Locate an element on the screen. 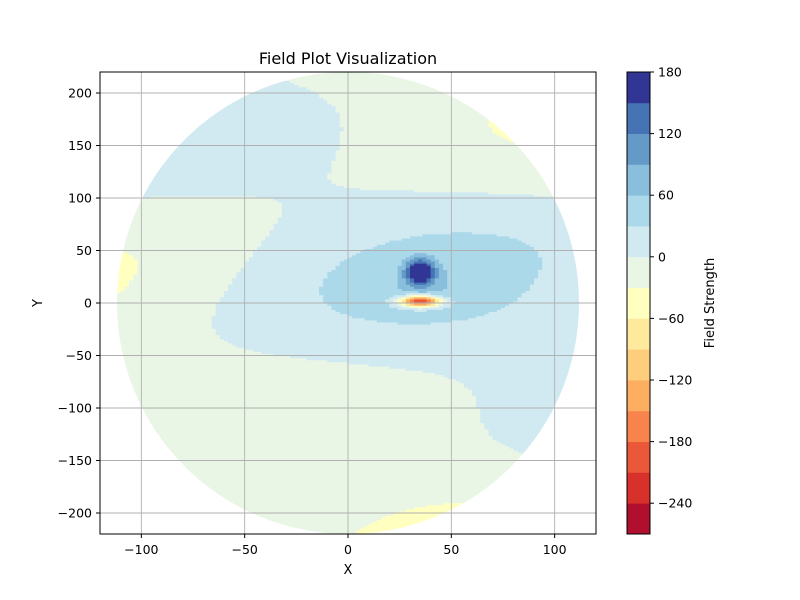 The image size is (800, 600). chart-title: Field Plot Visualization is located at coordinates (348, 58).